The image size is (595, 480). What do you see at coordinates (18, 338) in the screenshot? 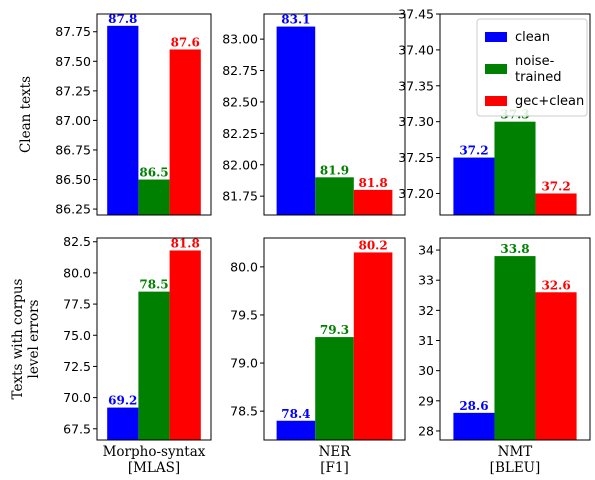
I see `y-axis-label: Texts with corpus` at bounding box center [18, 338].